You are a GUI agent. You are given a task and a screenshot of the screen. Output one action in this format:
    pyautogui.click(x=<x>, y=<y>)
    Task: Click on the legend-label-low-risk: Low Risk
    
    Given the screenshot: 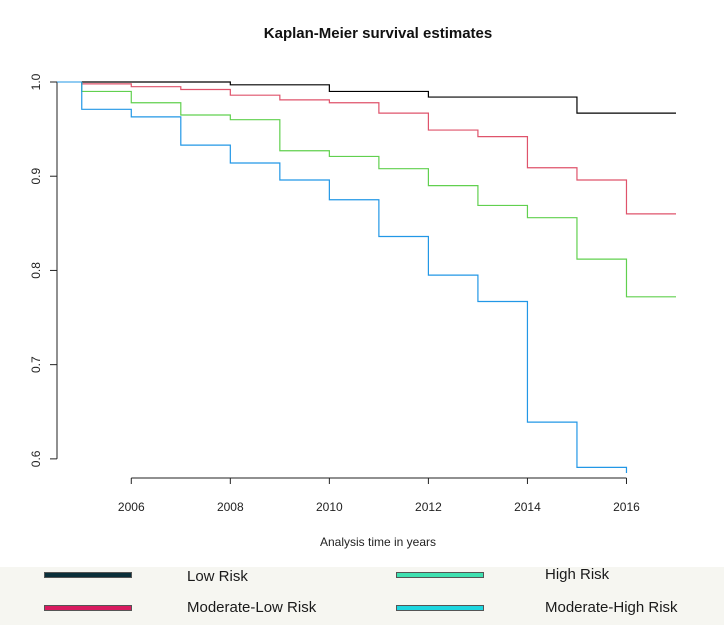 What is the action you would take?
    pyautogui.click(x=217, y=576)
    